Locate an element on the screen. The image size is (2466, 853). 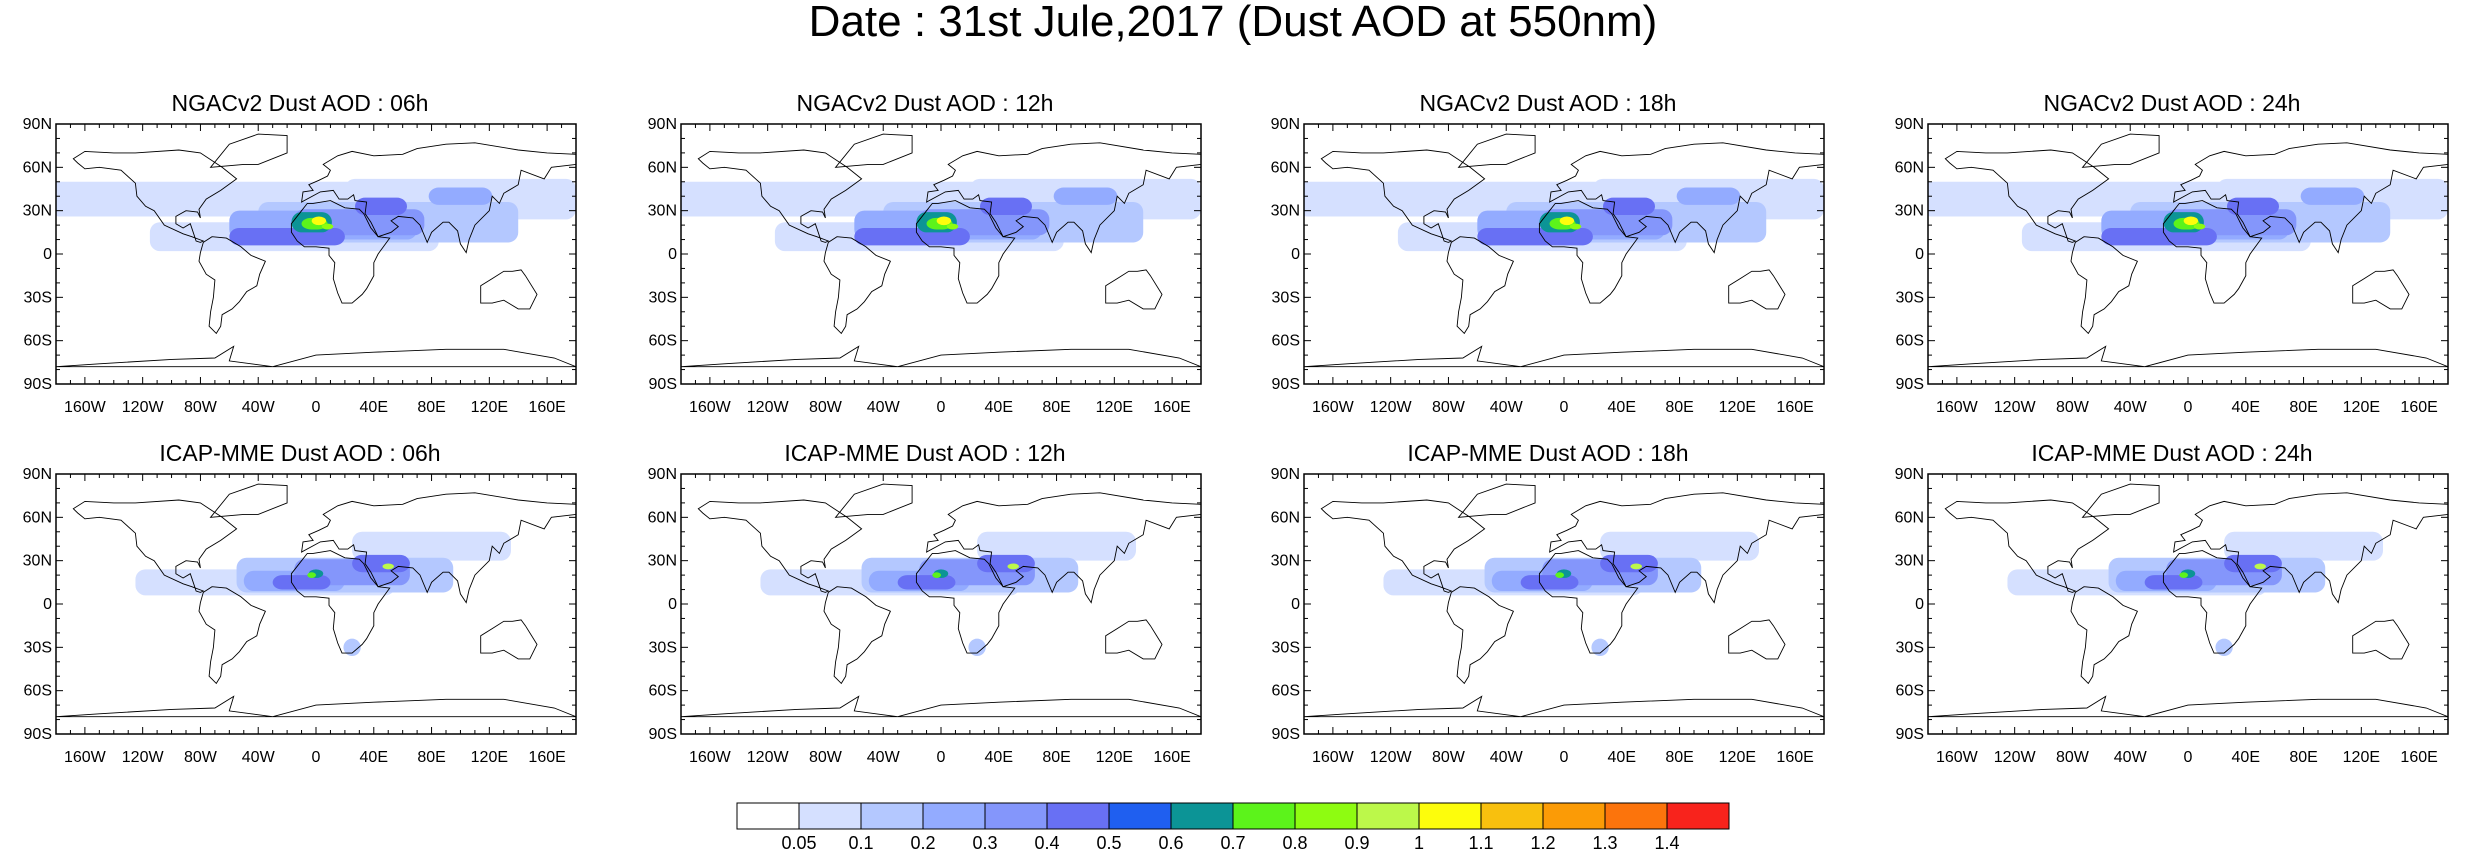
colorbar-label: 0.7 is located at coordinates (1232, 843).